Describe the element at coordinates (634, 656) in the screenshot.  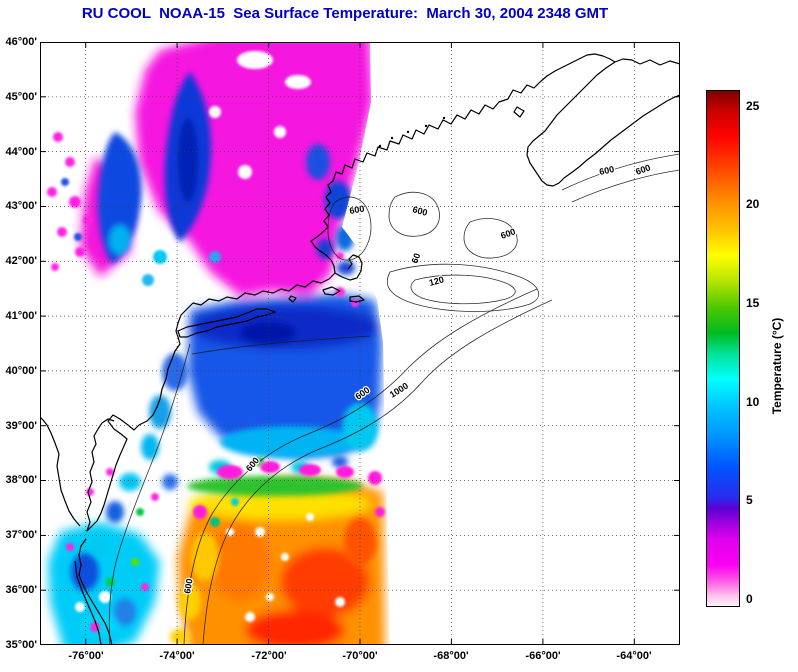
I see `lon-tick-label: -64°00'` at that location.